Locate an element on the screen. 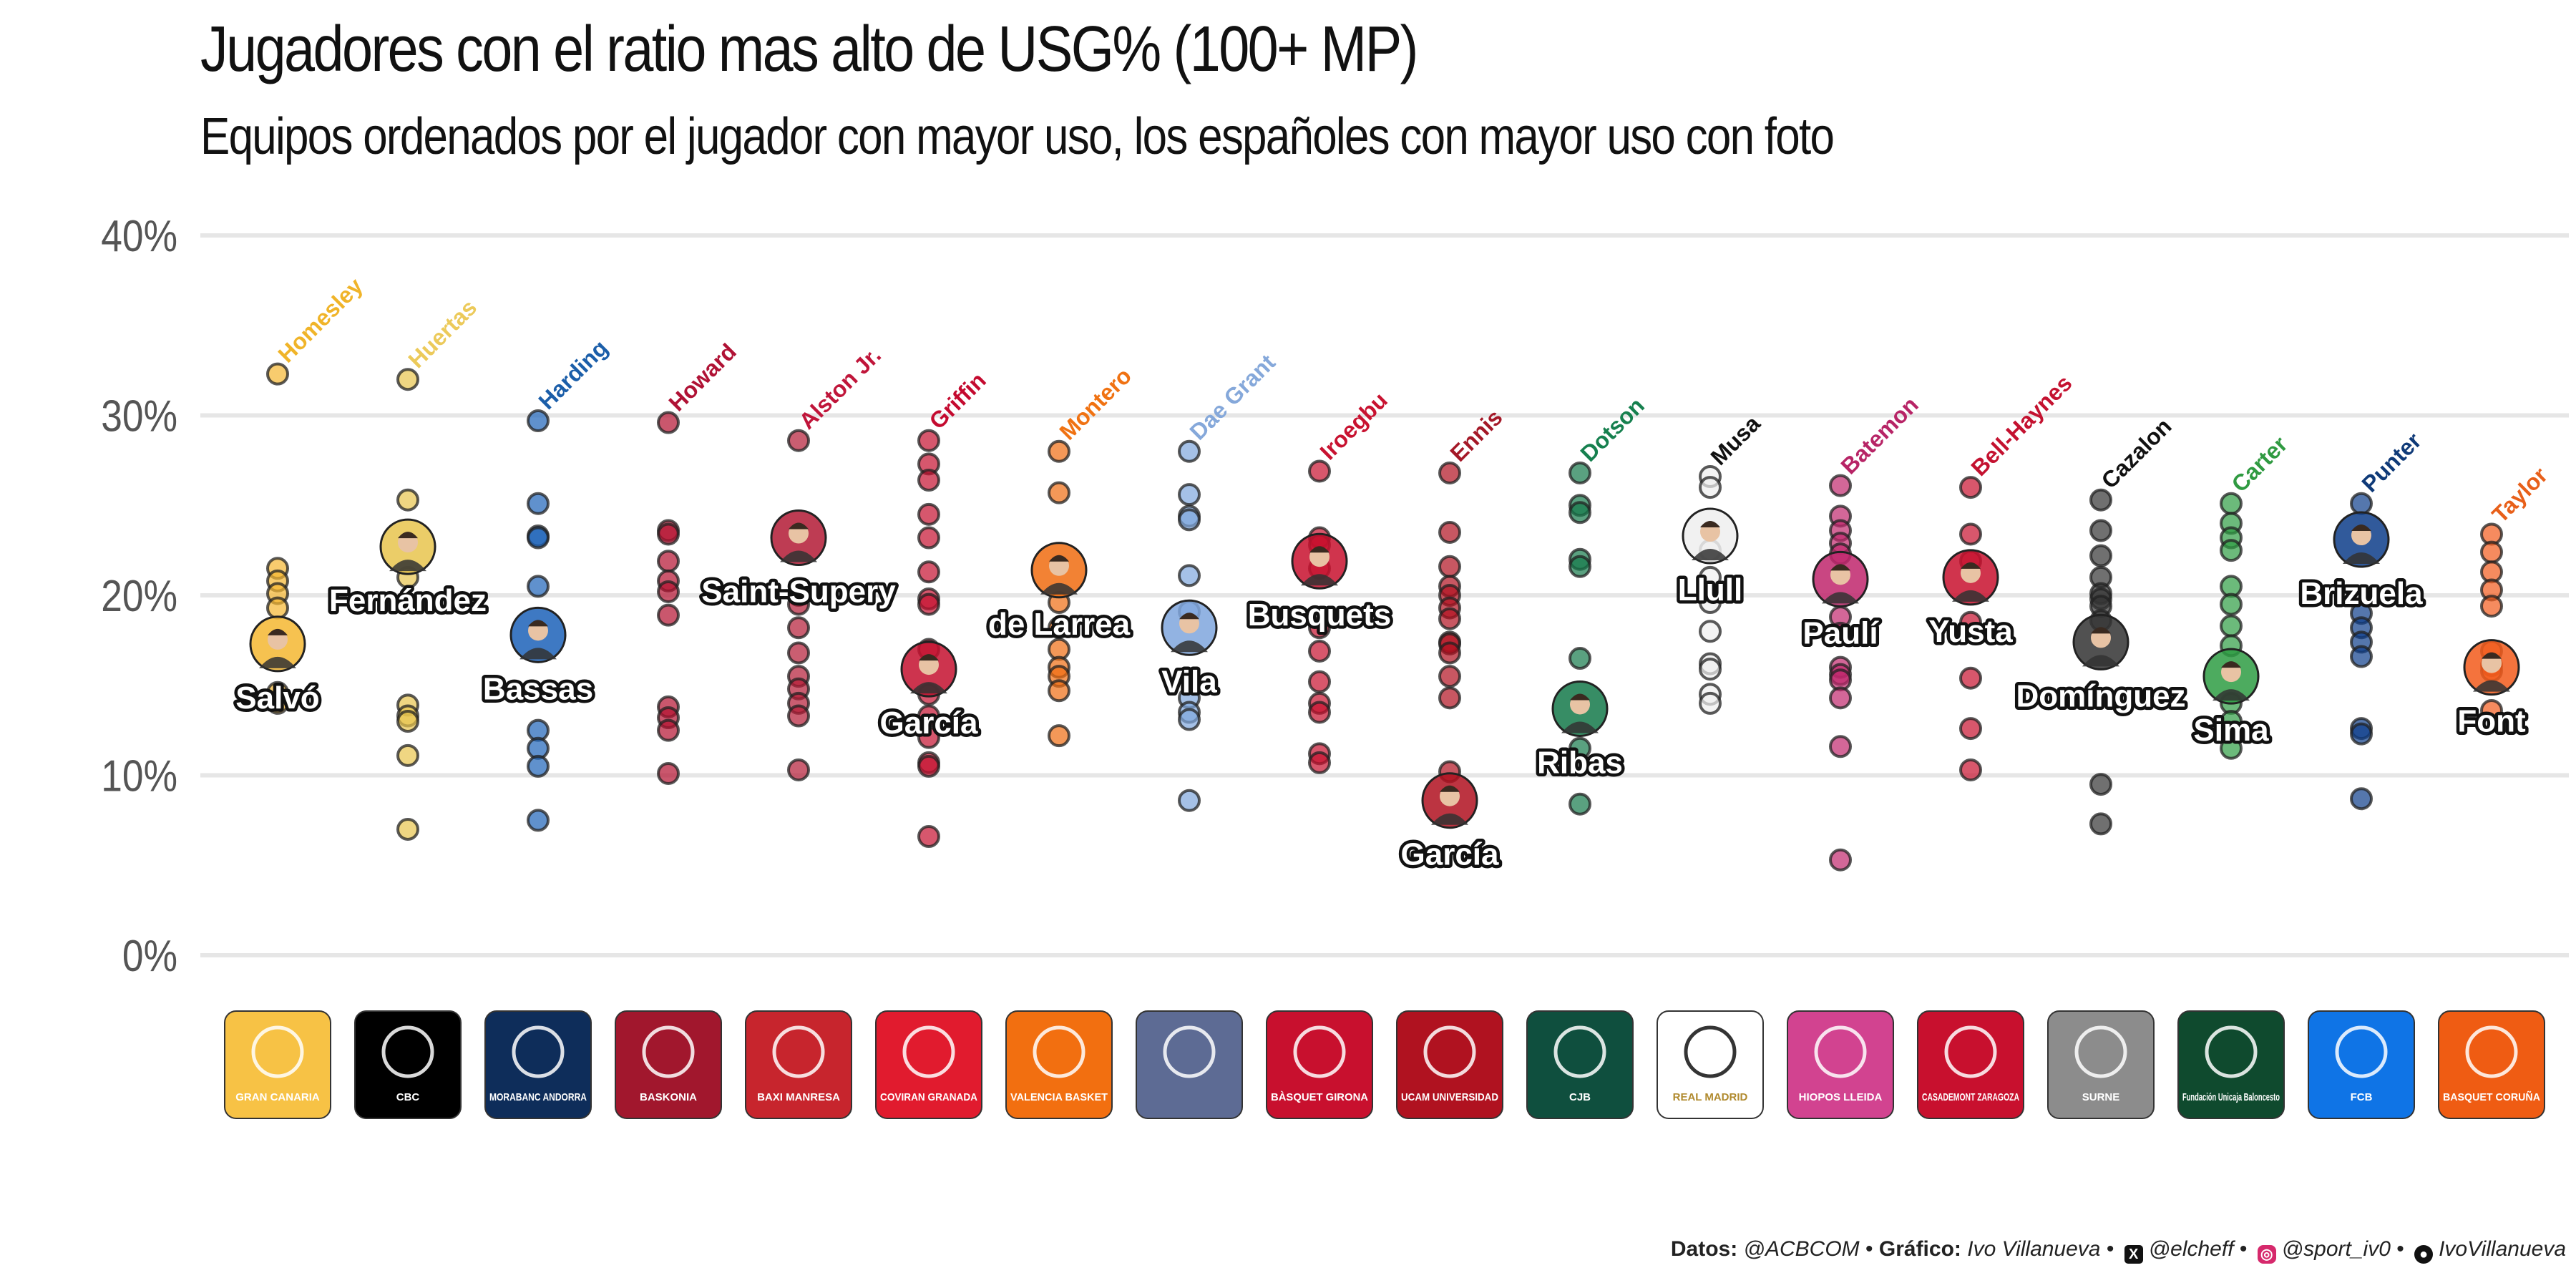 The height and width of the screenshot is (1288, 2576). team-logo-text: BÀSQUET GIRONA is located at coordinates (1319, 1097).